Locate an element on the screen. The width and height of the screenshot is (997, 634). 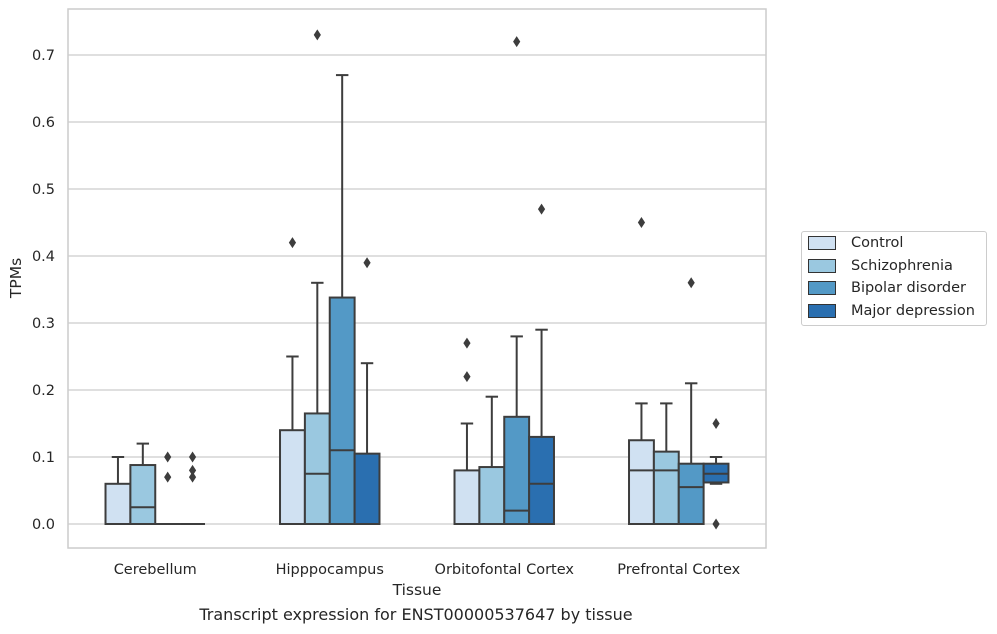
x-tick-label: Prefrontal Cortex is located at coordinates (678, 570).